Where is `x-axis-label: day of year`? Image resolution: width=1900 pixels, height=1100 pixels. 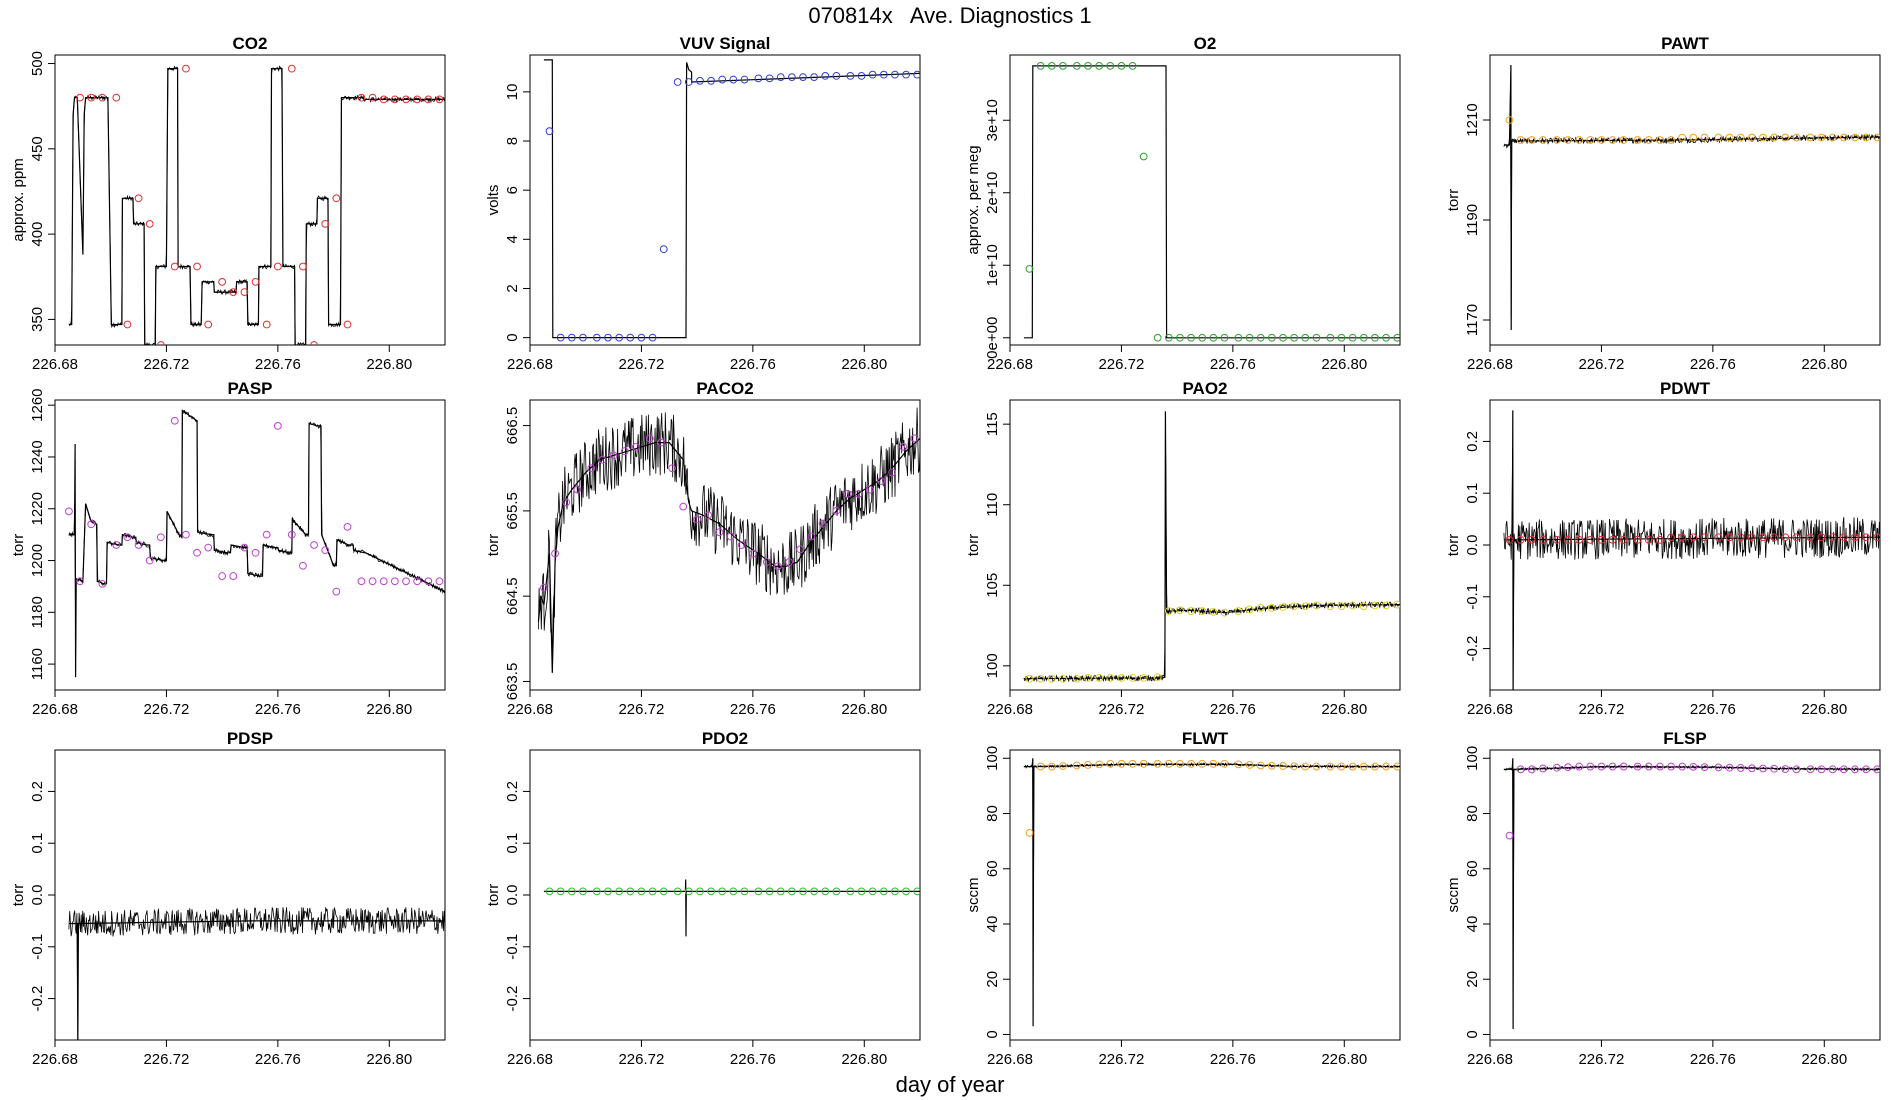 x-axis-label: day of year is located at coordinates (950, 1084).